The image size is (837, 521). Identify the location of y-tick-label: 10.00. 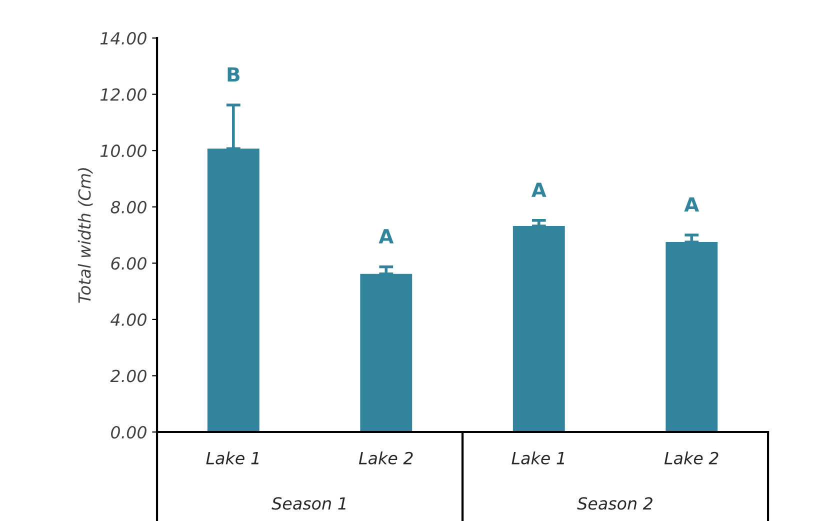
(123, 151).